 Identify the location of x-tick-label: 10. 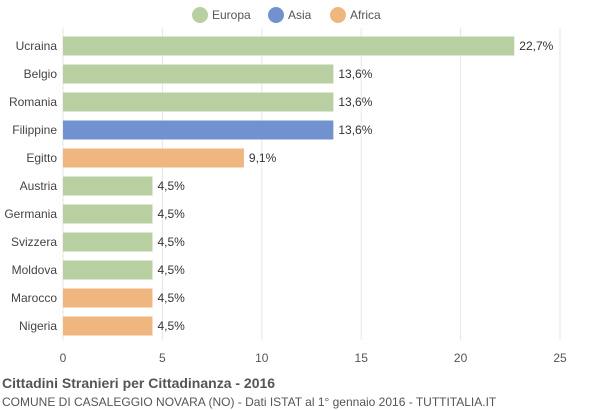
(262, 358).